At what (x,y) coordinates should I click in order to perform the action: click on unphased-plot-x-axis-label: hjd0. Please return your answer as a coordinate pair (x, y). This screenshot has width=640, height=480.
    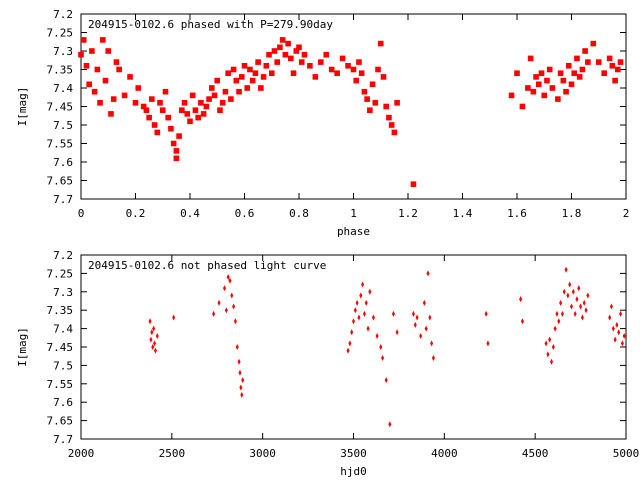
    Looking at the image, I should click on (353, 471).